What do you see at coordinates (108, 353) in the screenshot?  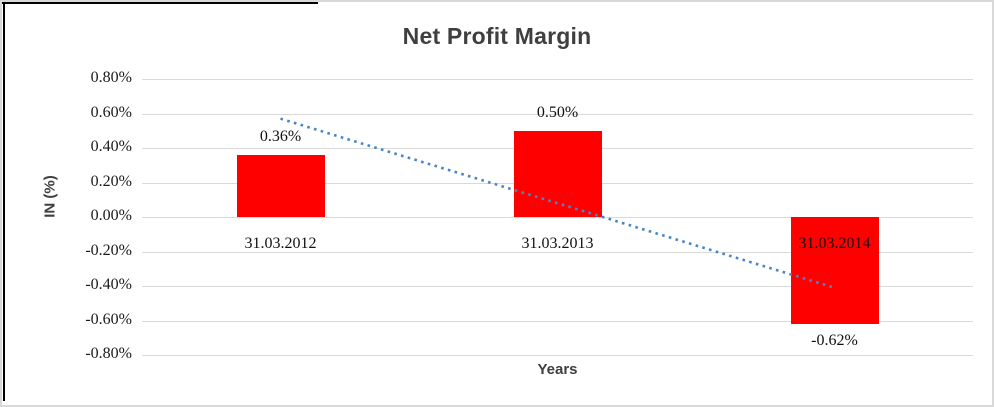 I see `y-tick-label: -0.80%` at bounding box center [108, 353].